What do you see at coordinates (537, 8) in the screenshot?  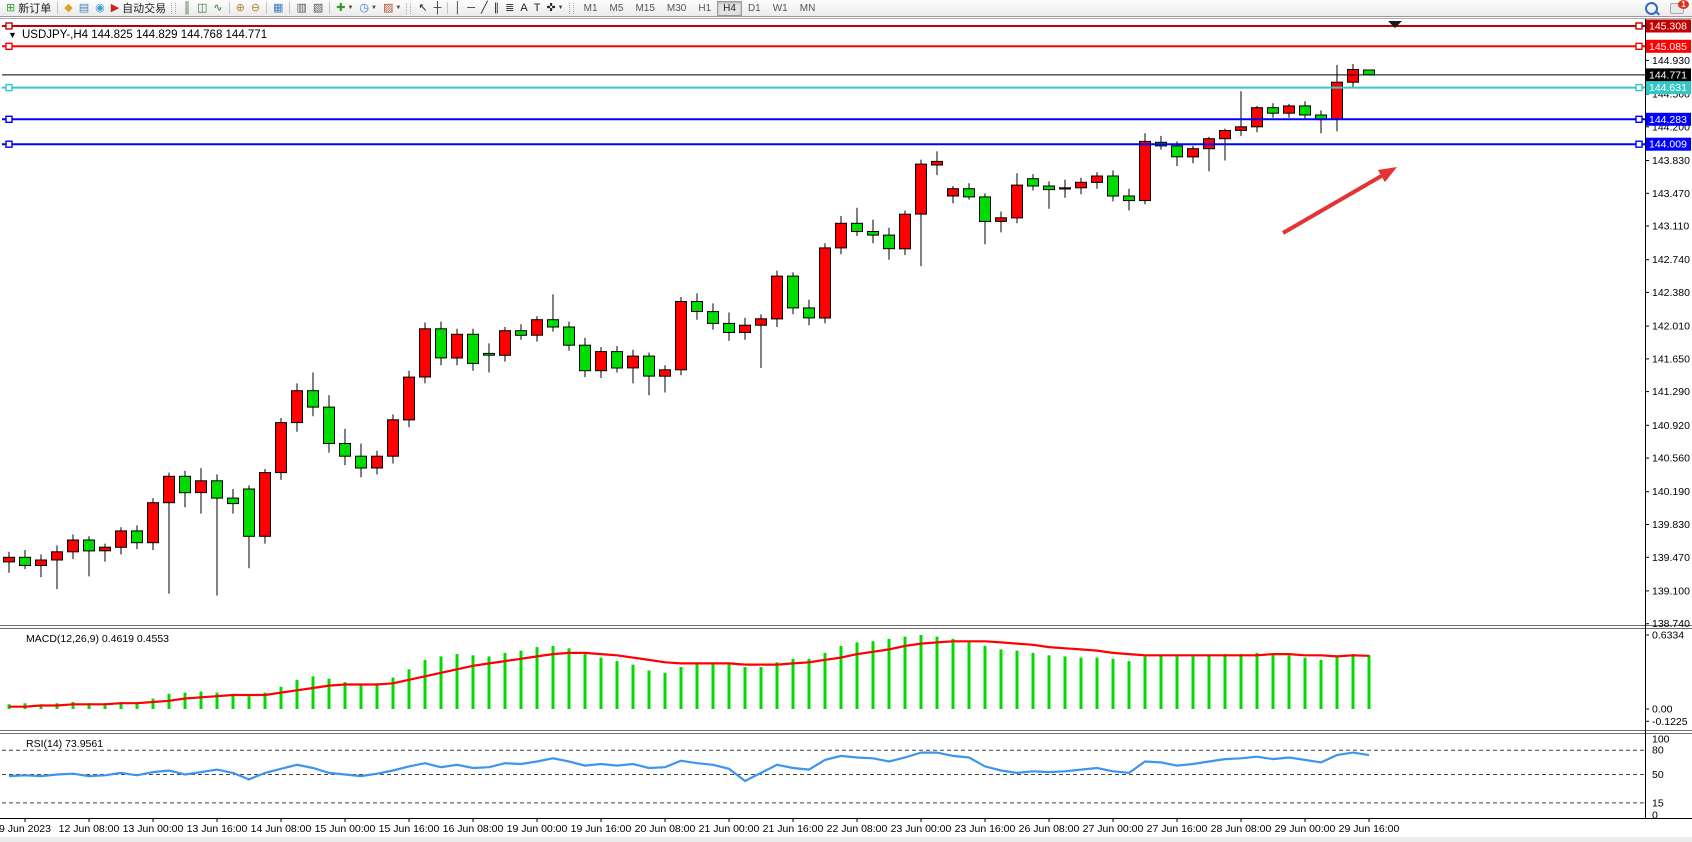 I see `label-button: T` at bounding box center [537, 8].